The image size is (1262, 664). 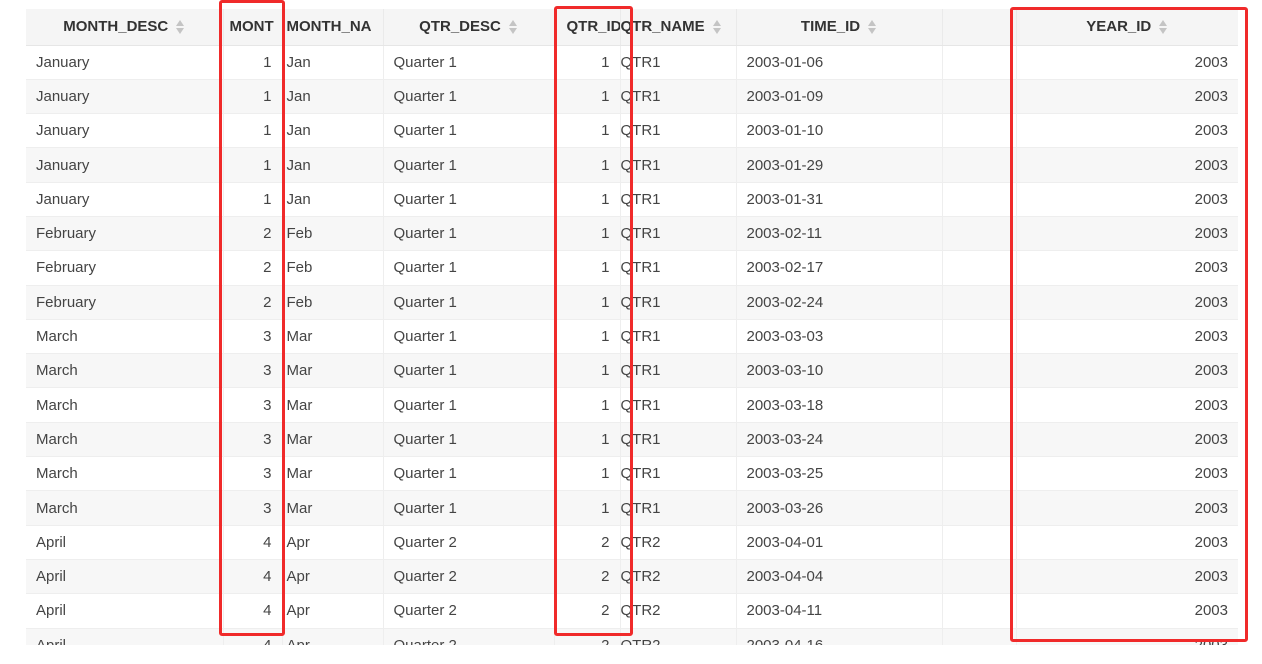 I want to click on cell-month-desc: February, so click(x=125, y=268).